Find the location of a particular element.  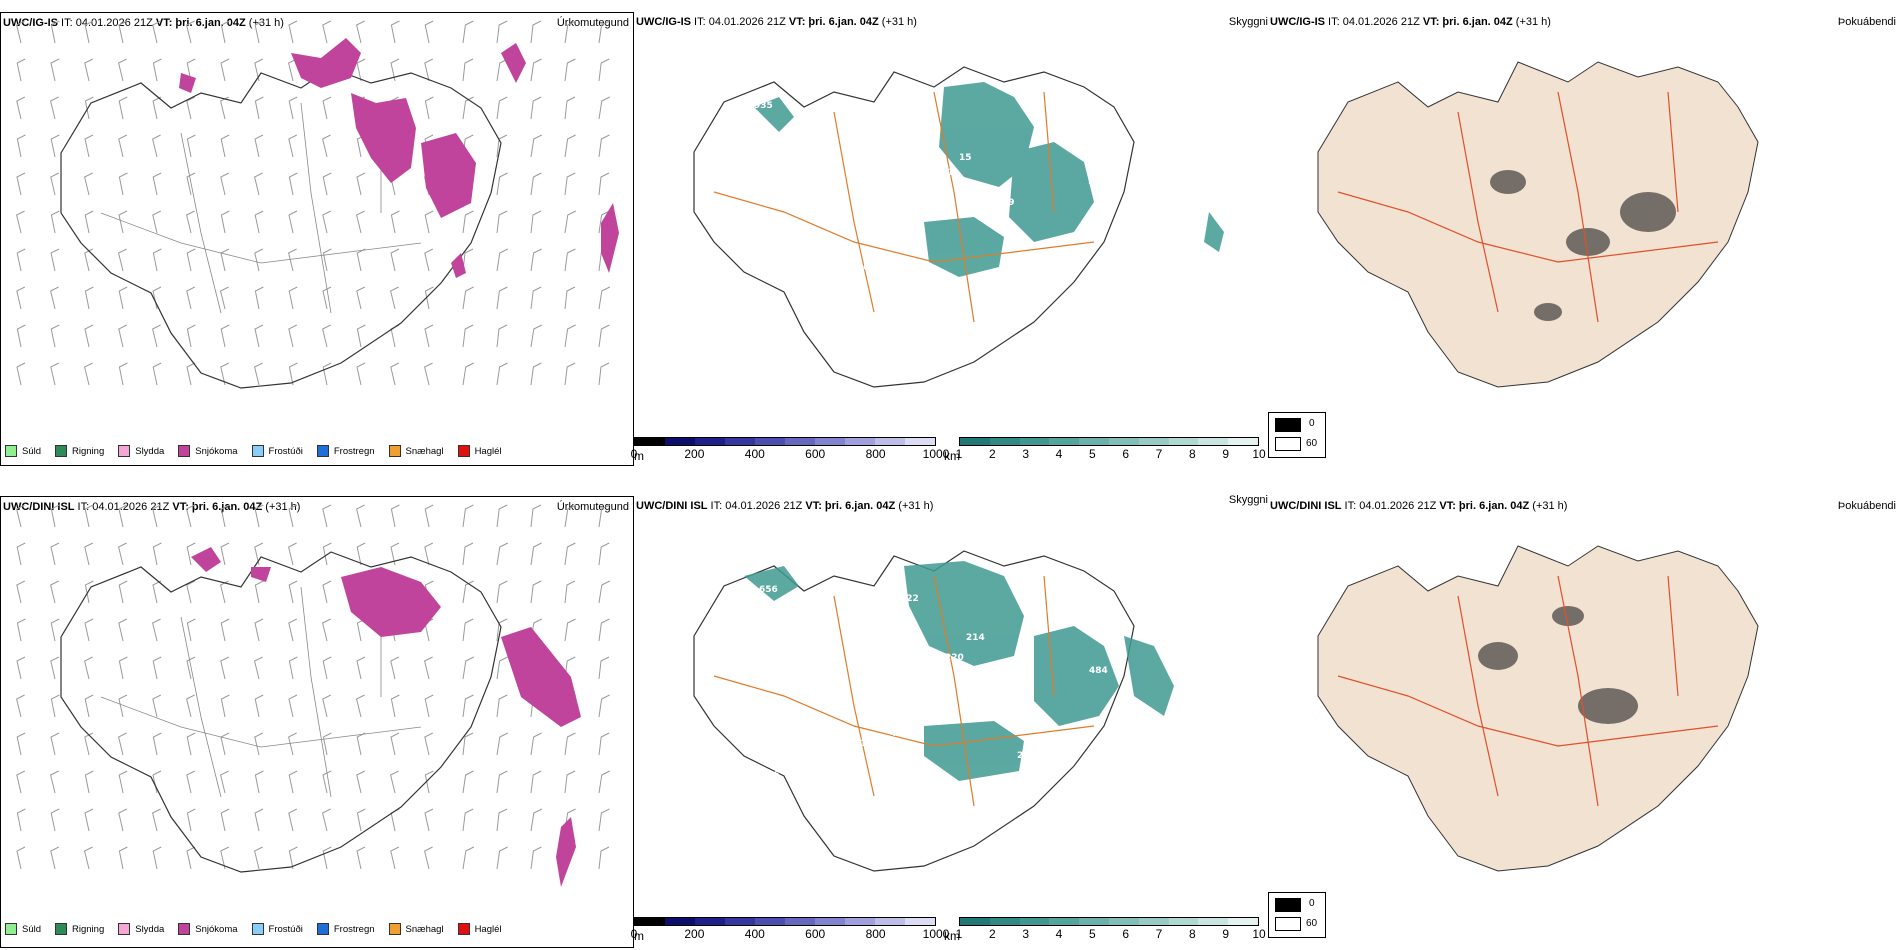

cloud-base-value: 345 is located at coordinates (792, 155).